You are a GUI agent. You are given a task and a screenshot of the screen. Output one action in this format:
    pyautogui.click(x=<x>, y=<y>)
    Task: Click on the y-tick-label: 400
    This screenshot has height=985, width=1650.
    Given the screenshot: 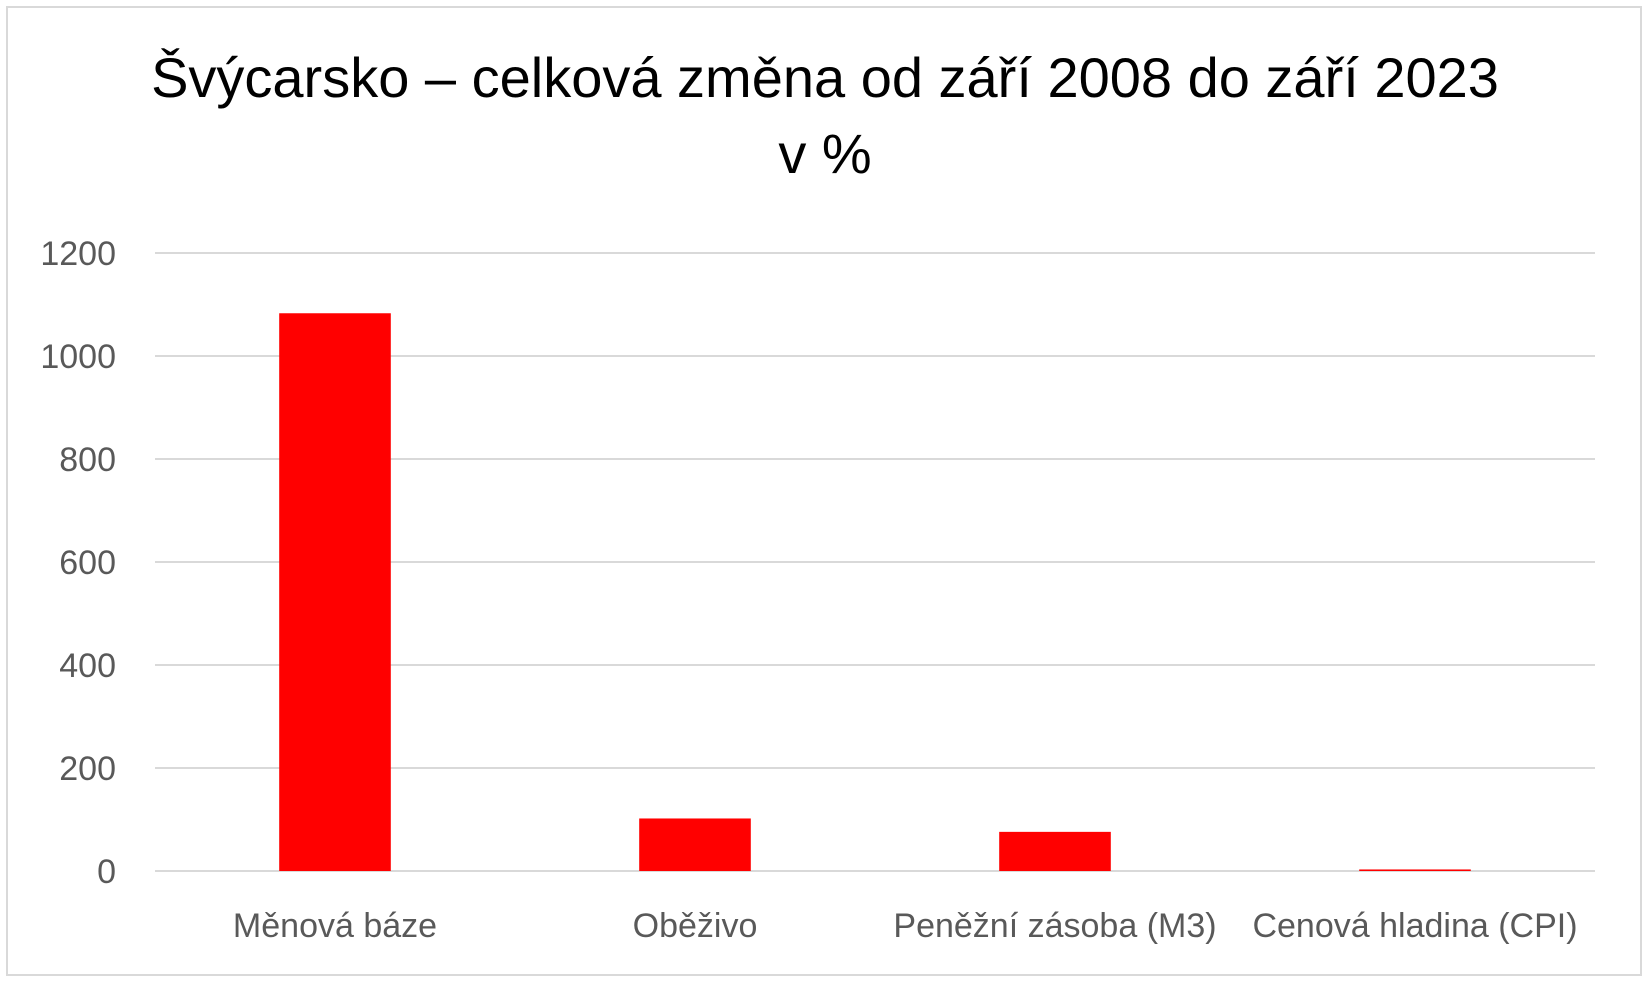 What is the action you would take?
    pyautogui.click(x=87, y=666)
    